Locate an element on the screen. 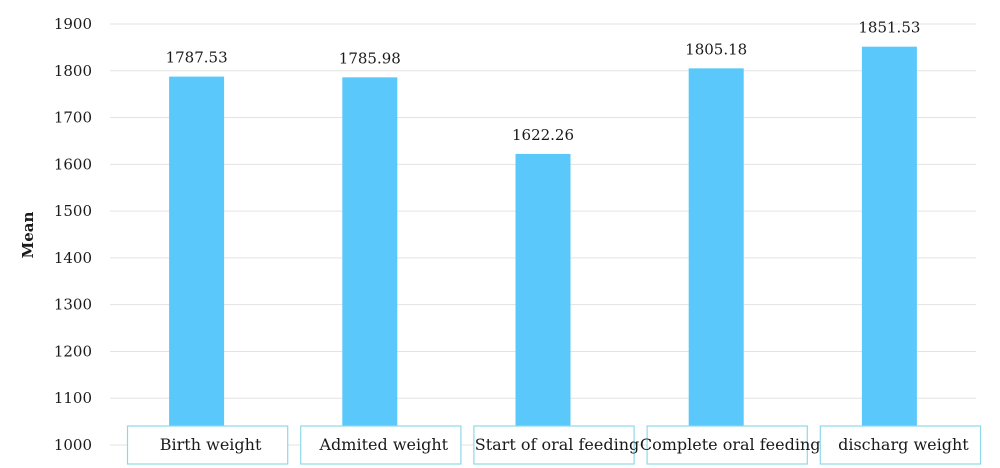 Image resolution: width=1000 pixels, height=468 pixels. data-label-2: 1785.98 is located at coordinates (370, 58).